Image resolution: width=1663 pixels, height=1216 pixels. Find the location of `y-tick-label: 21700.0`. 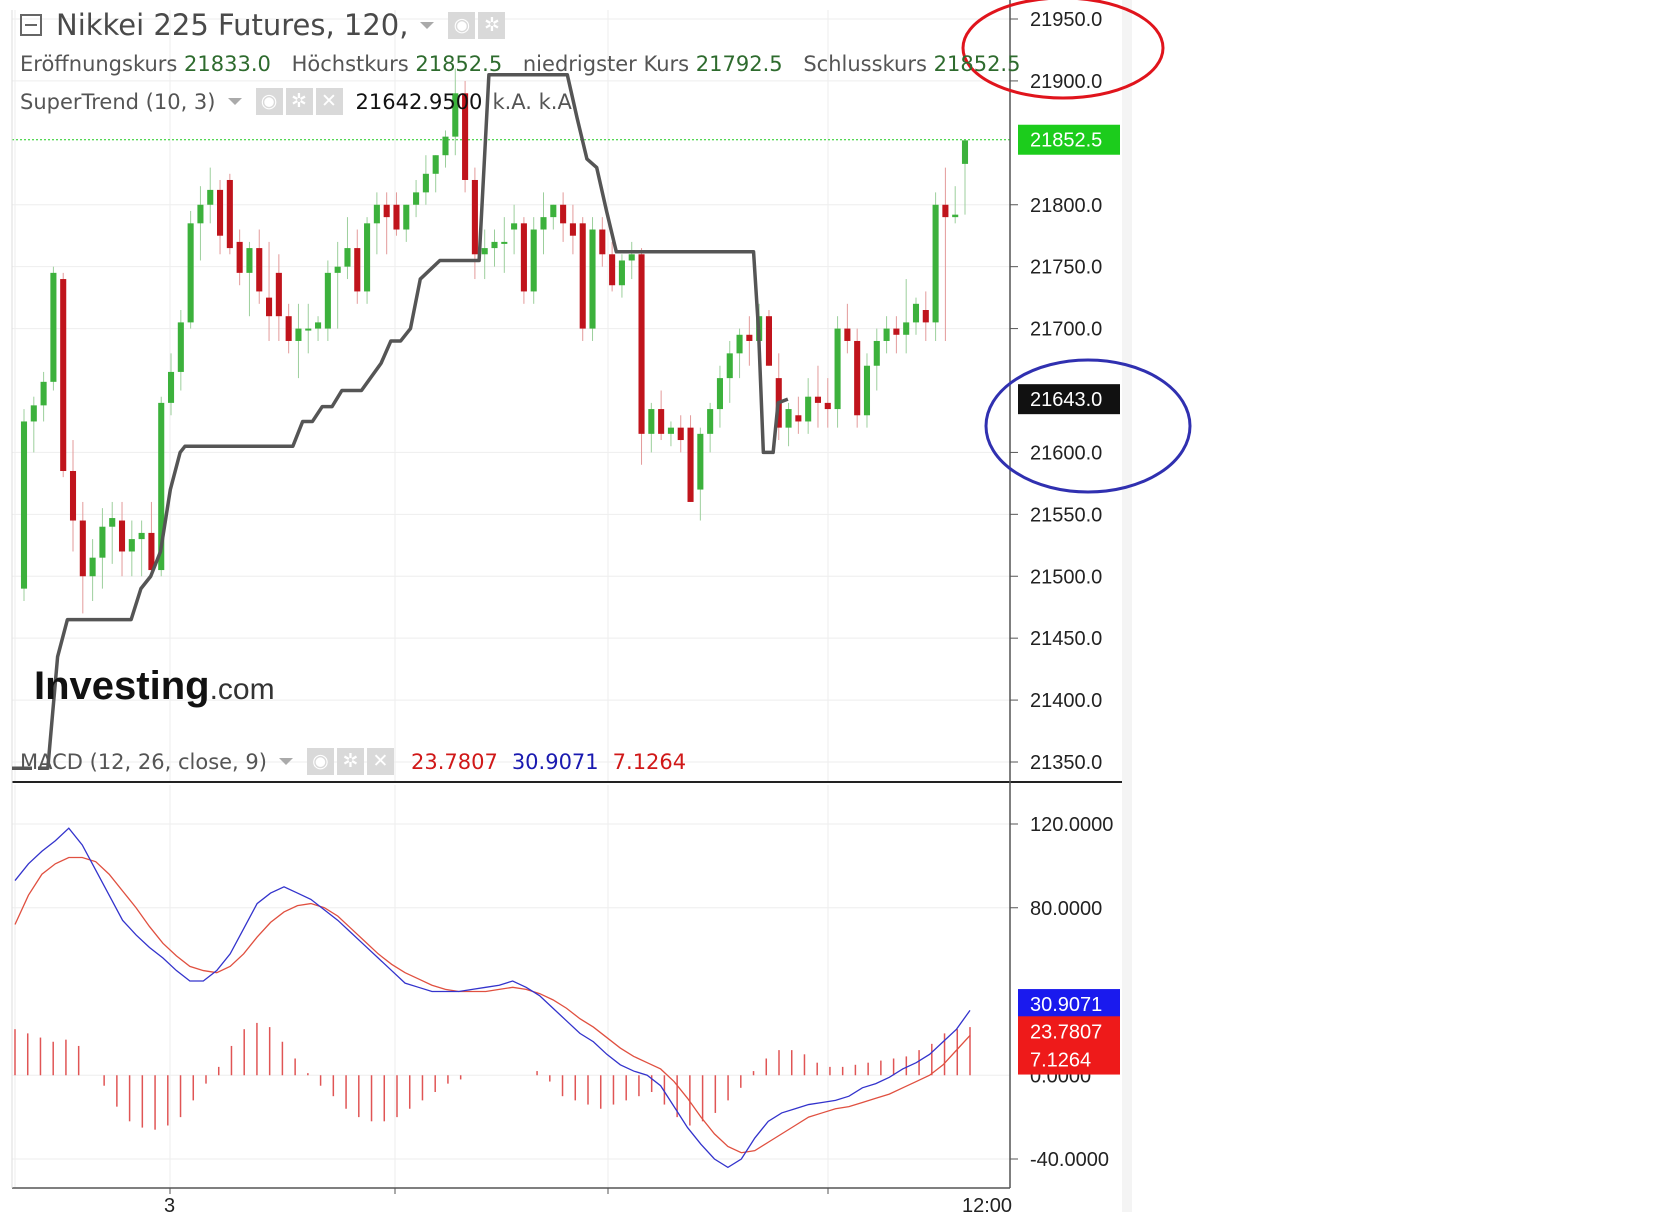

y-tick-label: 21700.0 is located at coordinates (1066, 330).